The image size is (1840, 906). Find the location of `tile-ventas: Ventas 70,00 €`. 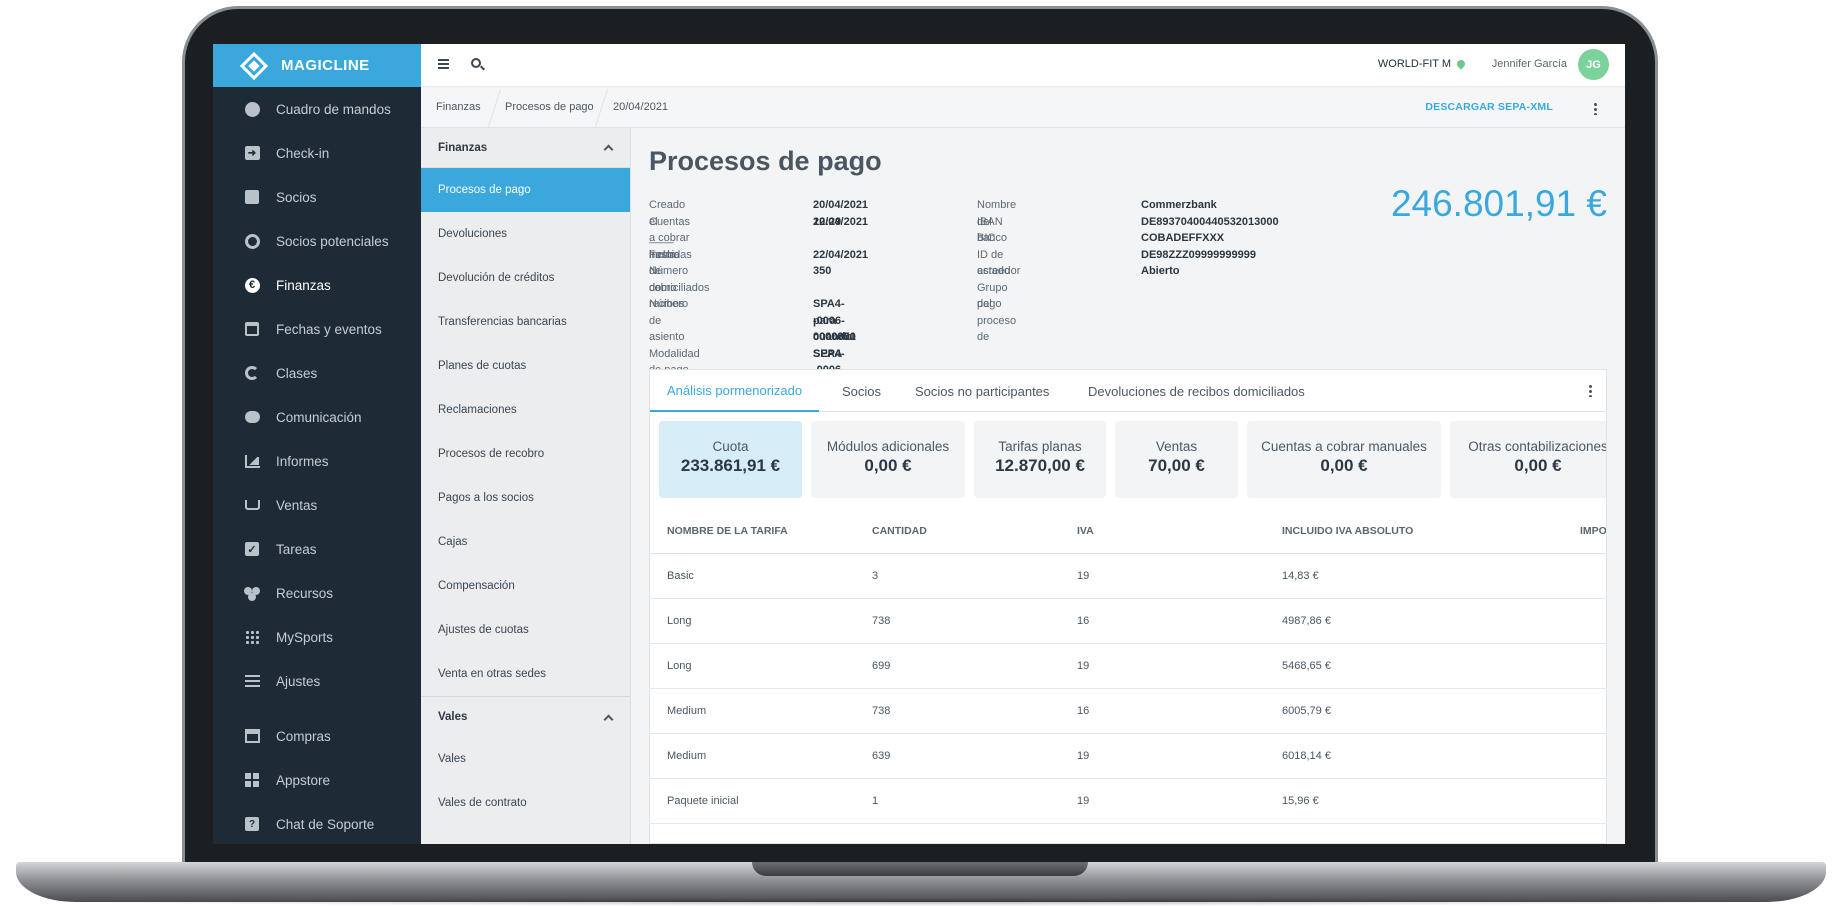

tile-ventas: Ventas 70,00 € is located at coordinates (1176, 459).